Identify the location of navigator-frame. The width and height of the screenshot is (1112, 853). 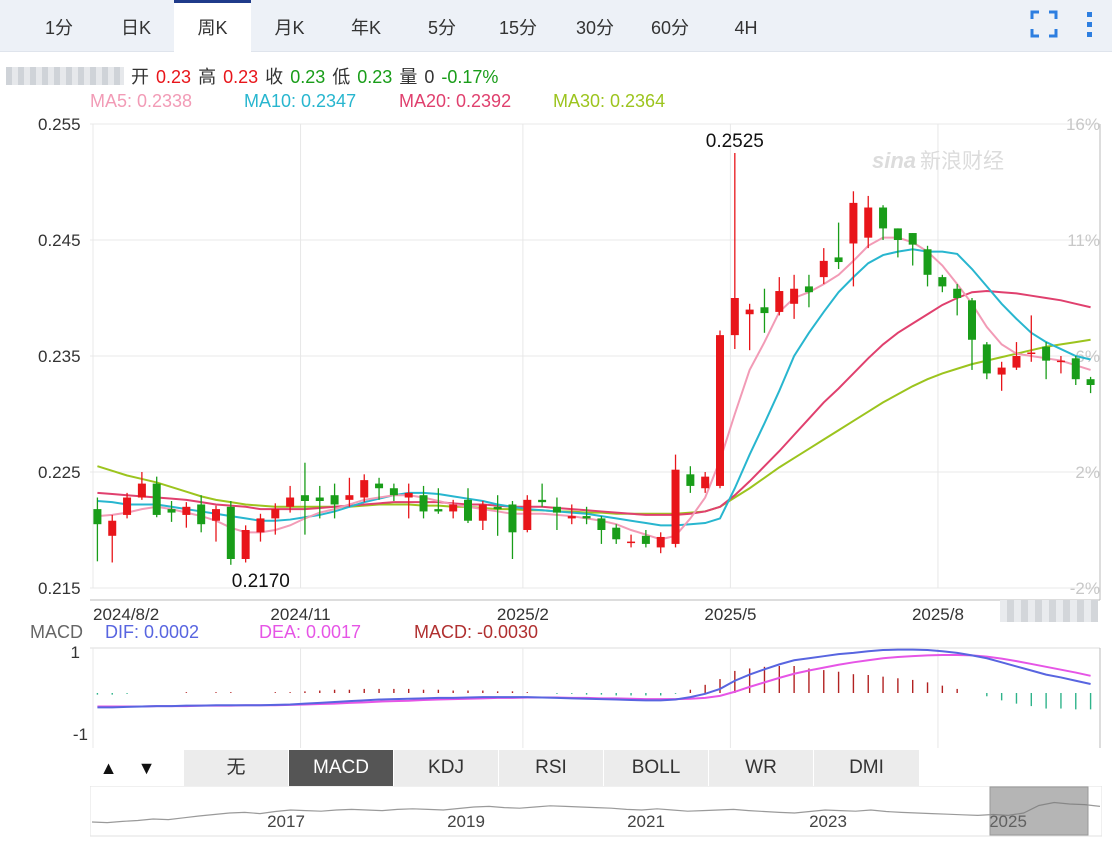
(596, 811).